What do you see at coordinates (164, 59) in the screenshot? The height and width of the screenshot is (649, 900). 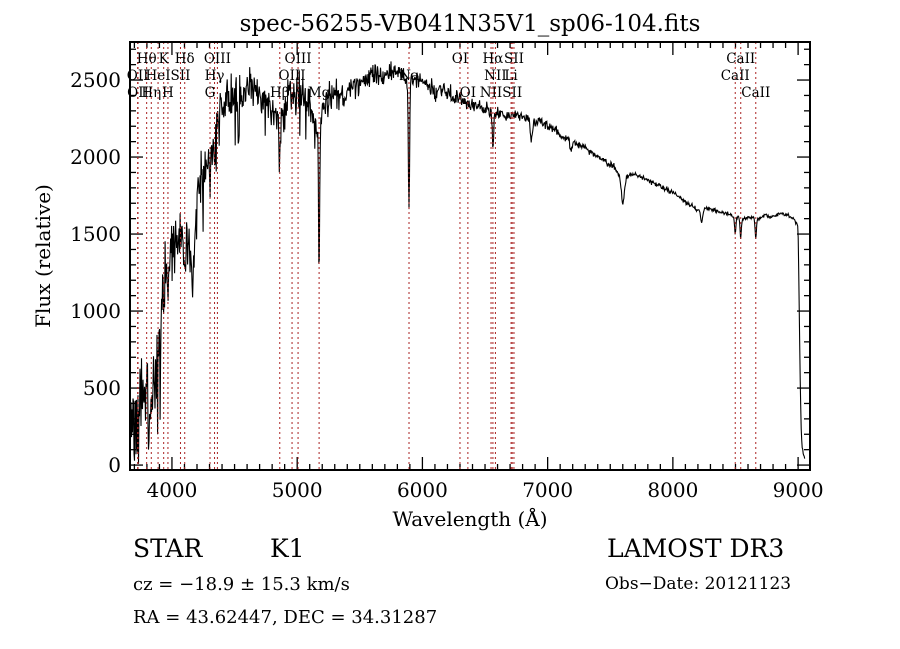 I see `spectral-line-label: K` at bounding box center [164, 59].